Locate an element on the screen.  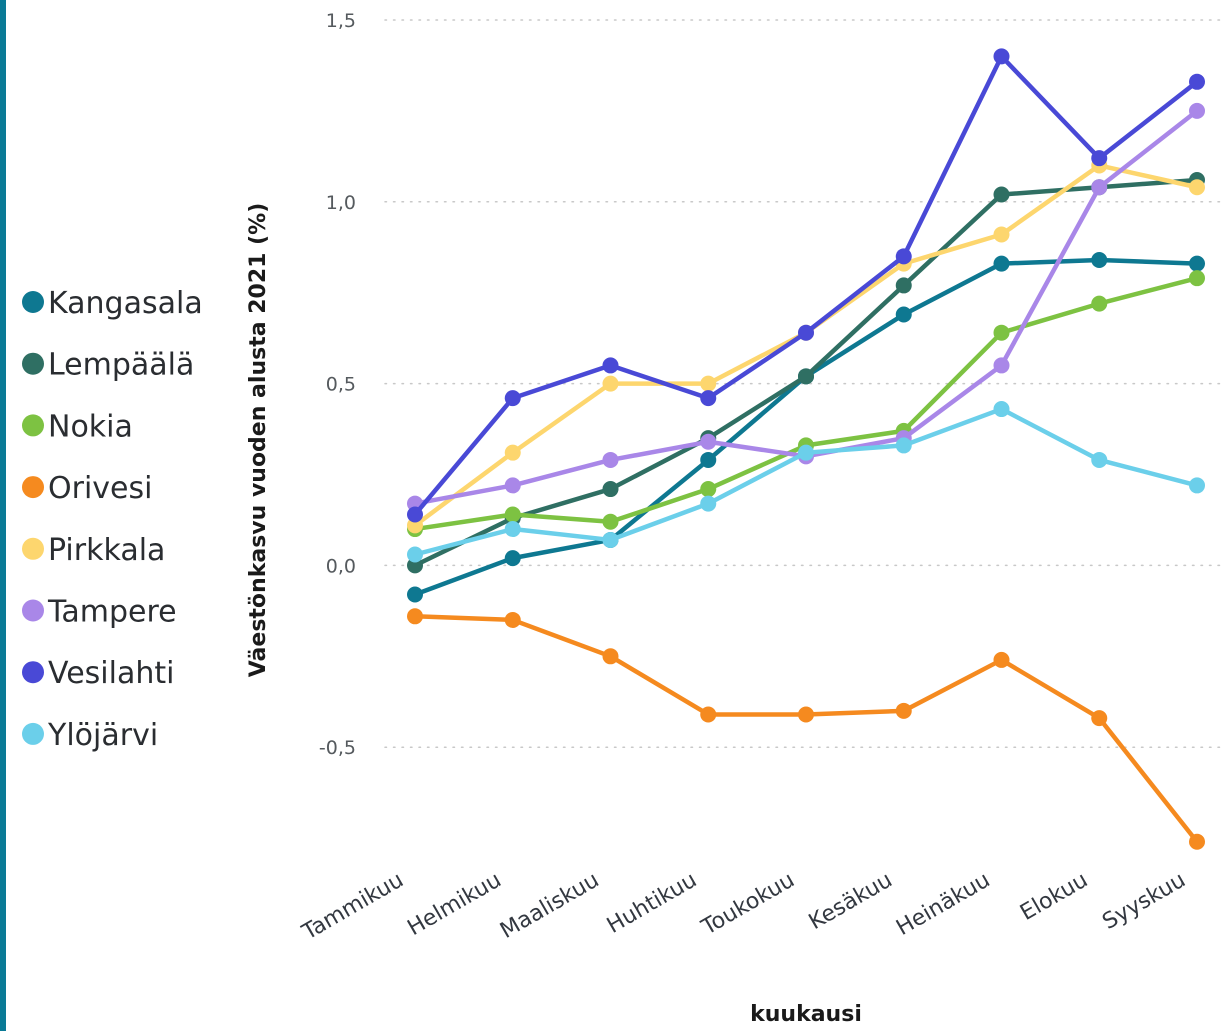
y-tick-label: 0,0 is located at coordinates (341, 566).